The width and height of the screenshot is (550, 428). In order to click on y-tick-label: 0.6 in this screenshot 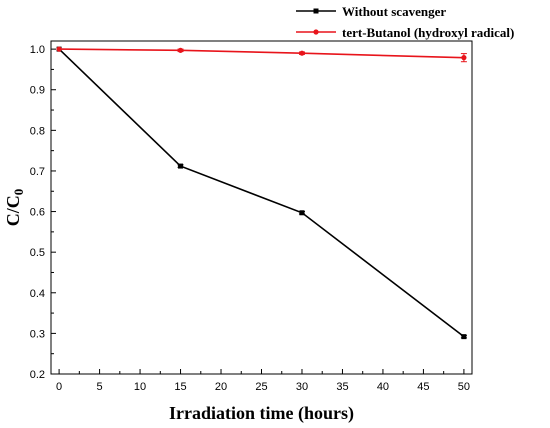, I will do `click(37, 213)`.